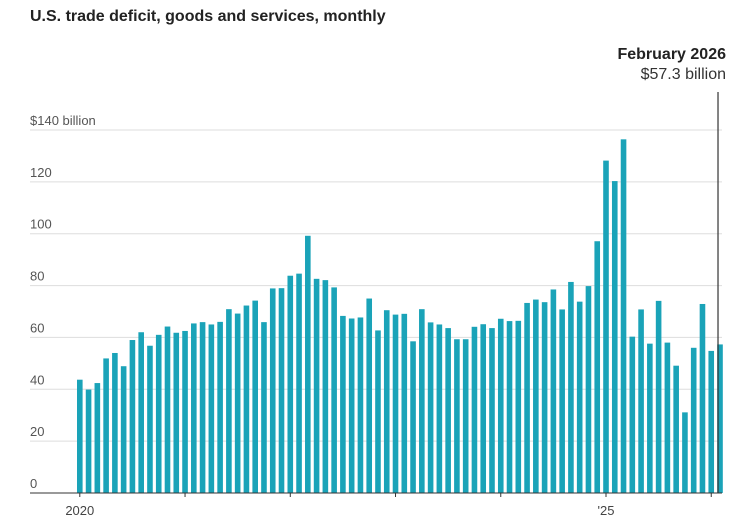 The image size is (750, 521). I want to click on callout-date: February 2026, so click(671, 54).